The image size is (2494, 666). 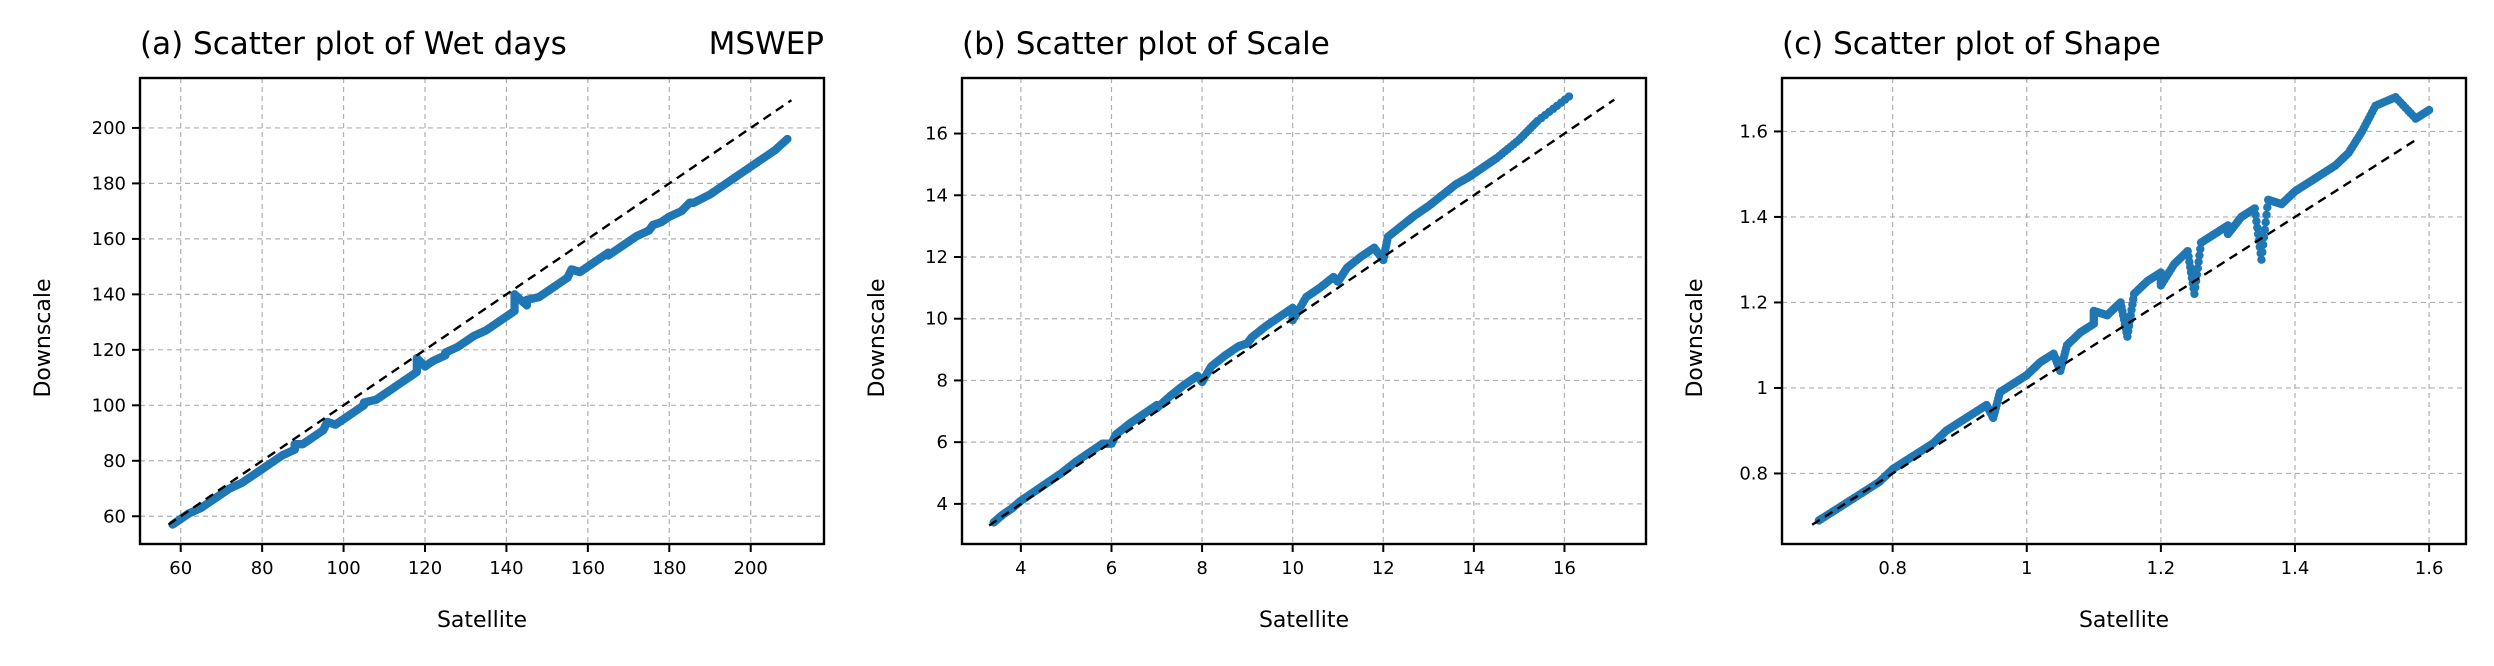 I want to click on y-tick-label: 6, so click(x=942, y=442).